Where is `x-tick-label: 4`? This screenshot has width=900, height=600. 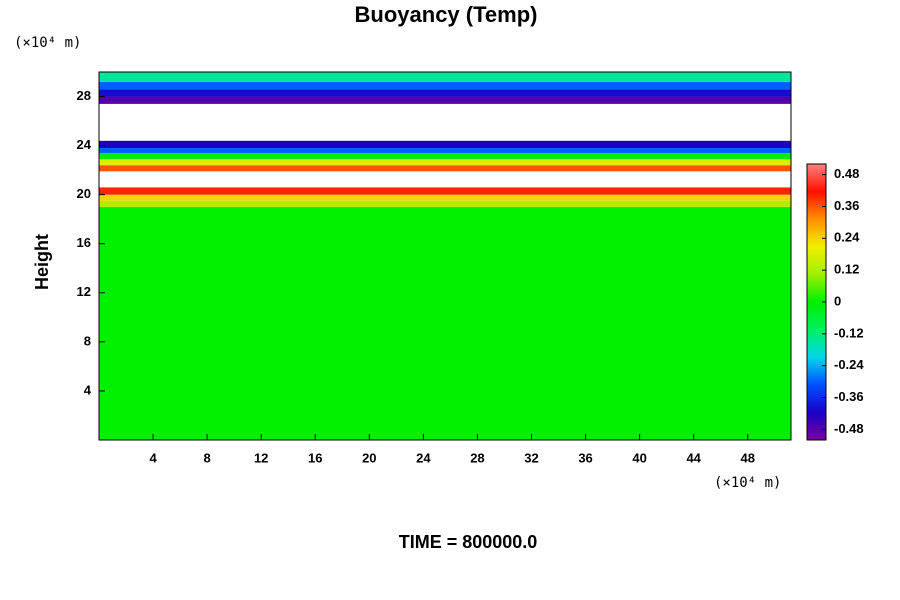
x-tick-label: 4 is located at coordinates (153, 457).